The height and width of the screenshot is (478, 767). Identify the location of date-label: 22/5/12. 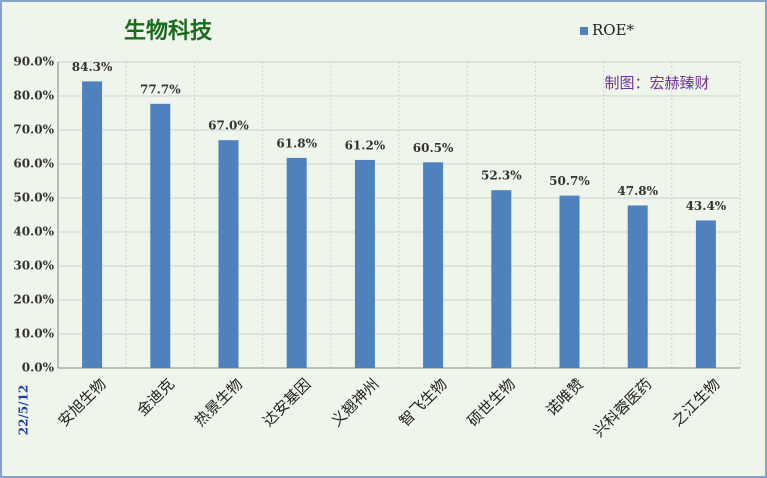
(24, 410).